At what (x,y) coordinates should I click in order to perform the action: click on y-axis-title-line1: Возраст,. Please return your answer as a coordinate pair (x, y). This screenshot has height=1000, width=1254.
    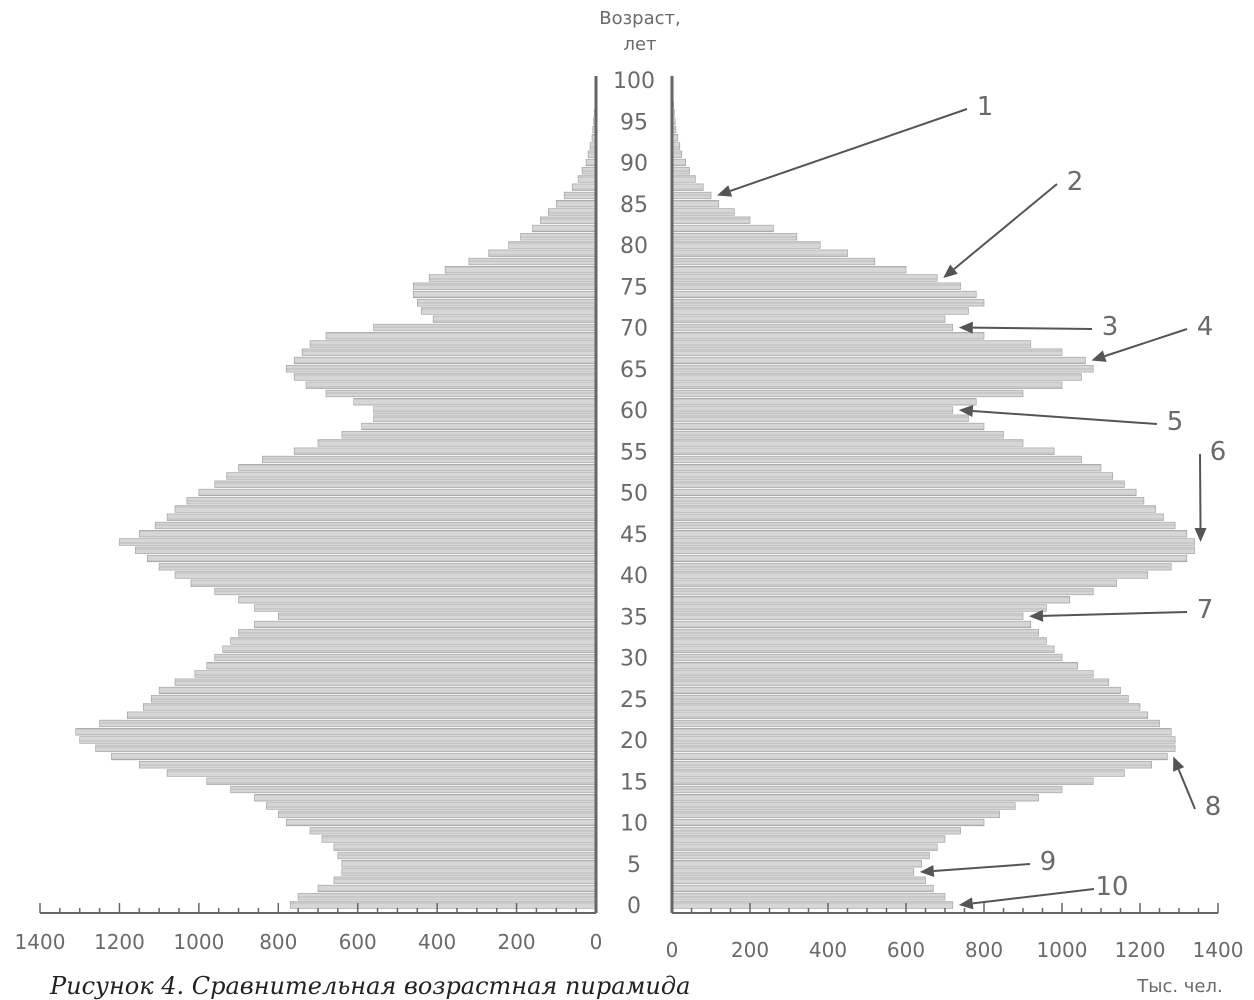
    Looking at the image, I should click on (640, 18).